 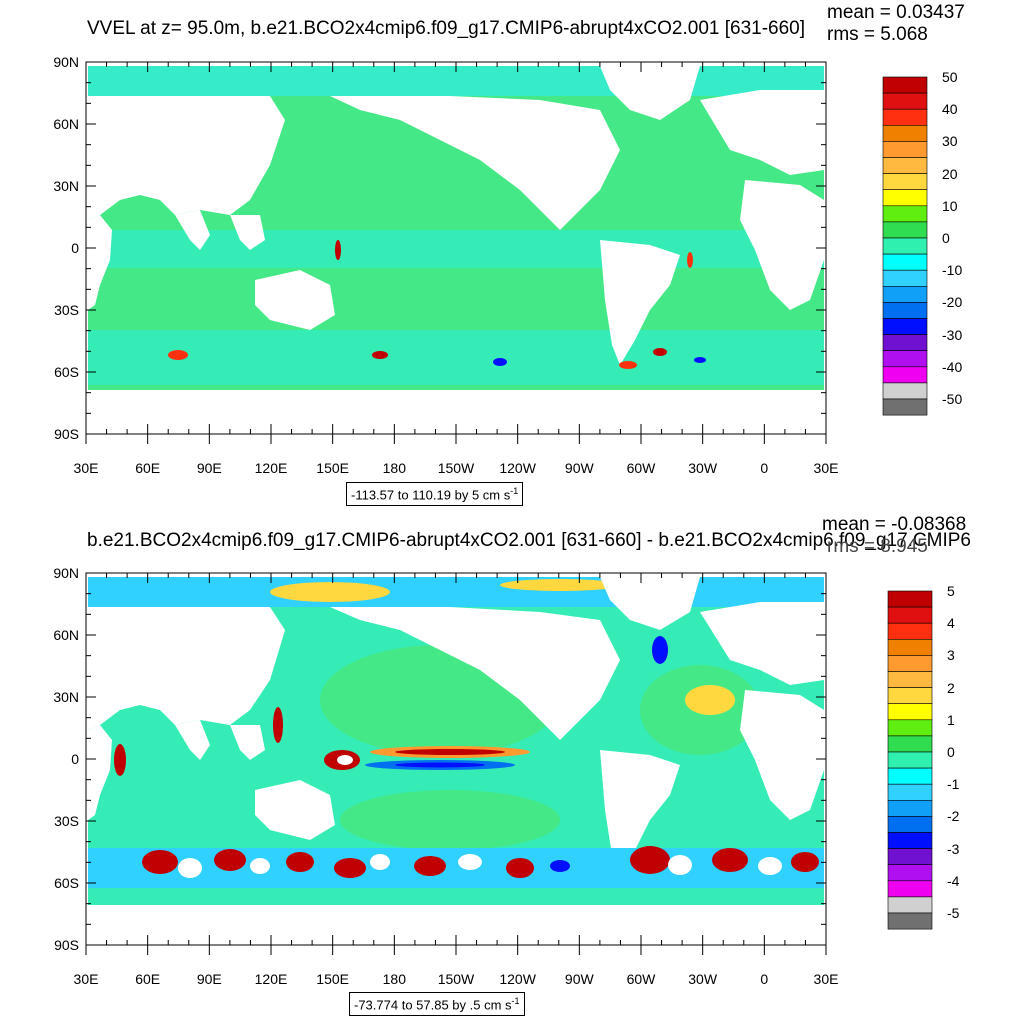 I want to click on colorbar-label: -30, so click(x=952, y=334).